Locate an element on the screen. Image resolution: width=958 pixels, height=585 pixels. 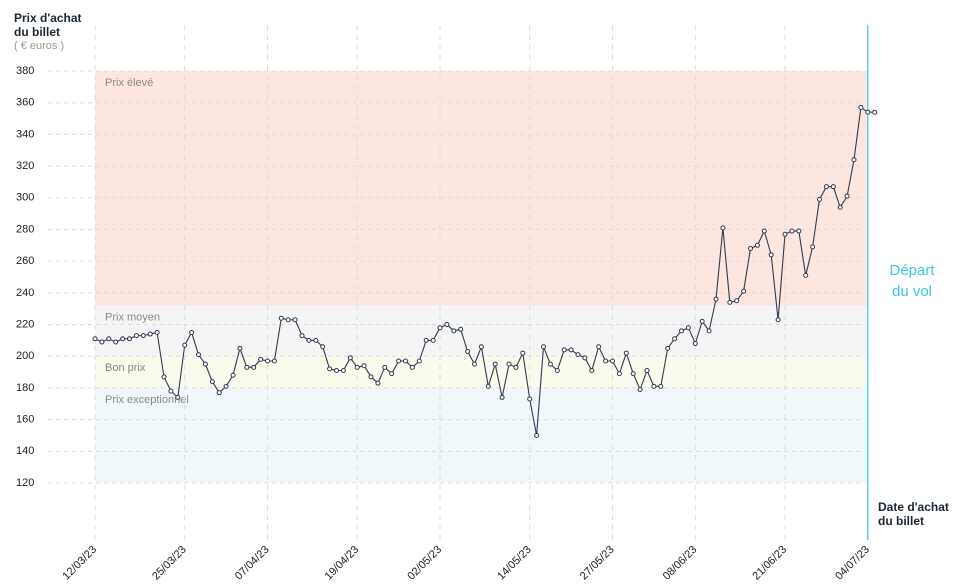
x-tick-label: 14/05/23 is located at coordinates (514, 563).